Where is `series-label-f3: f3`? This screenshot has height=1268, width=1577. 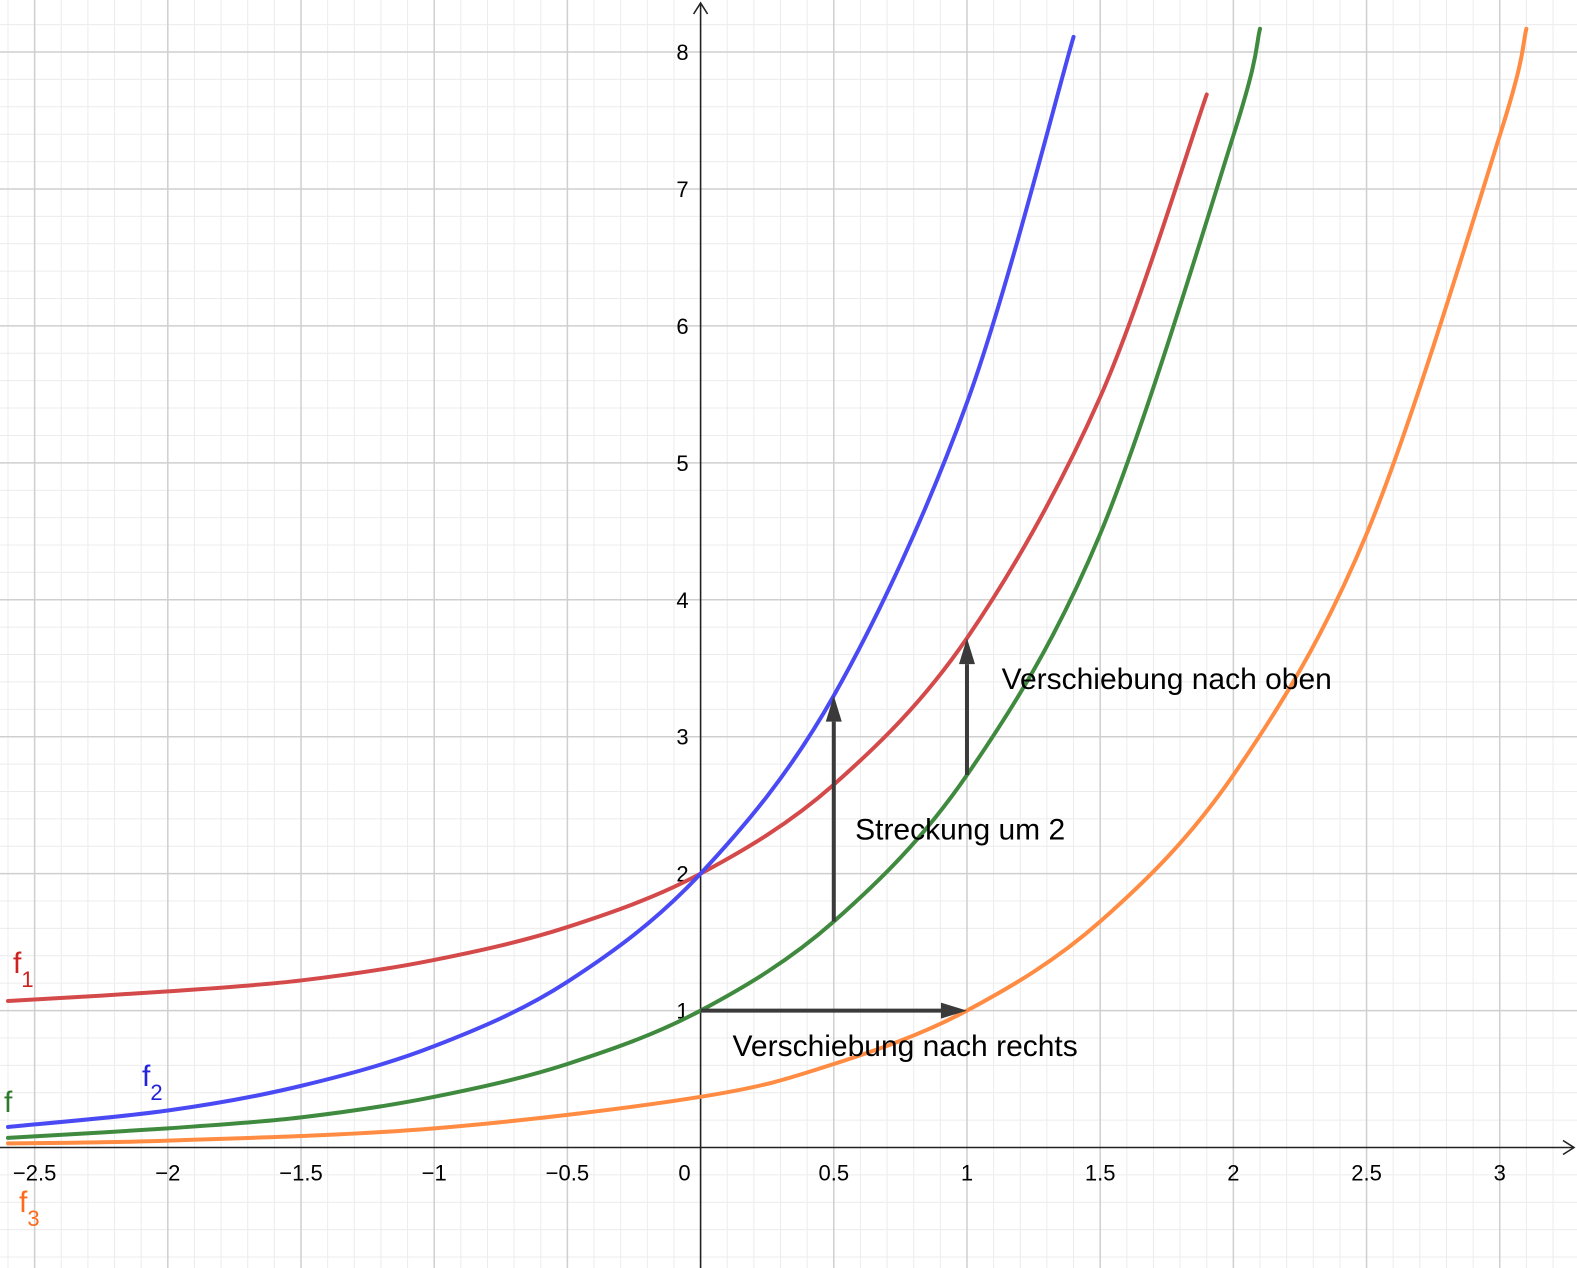 series-label-f3: f3 is located at coordinates (29, 1208).